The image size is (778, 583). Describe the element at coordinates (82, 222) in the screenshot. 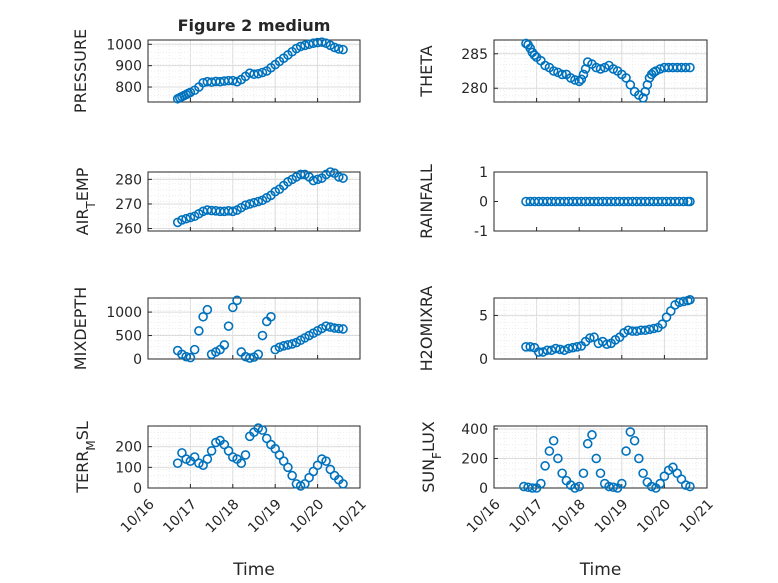

I see `ylabel-part: AIR` at that location.